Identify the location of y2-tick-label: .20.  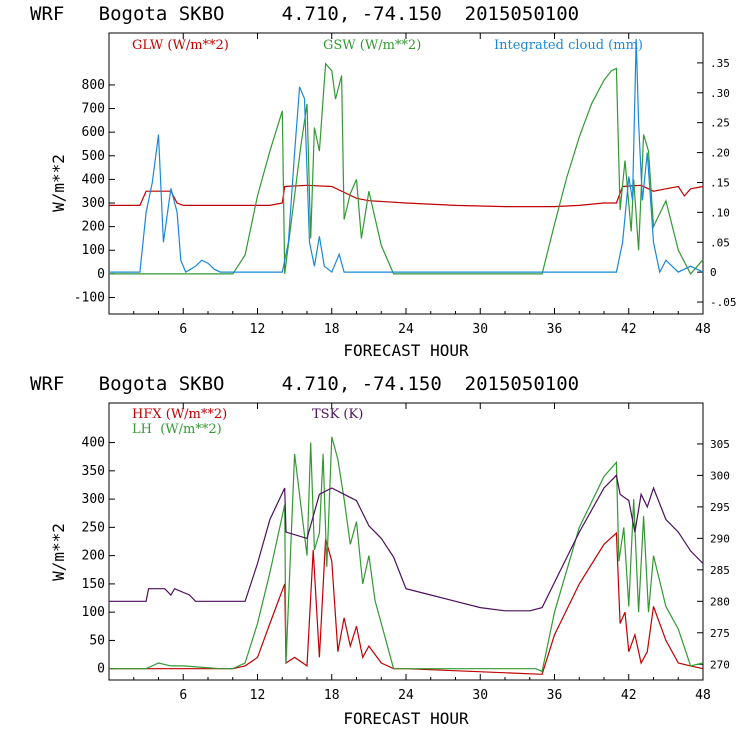
(720, 153).